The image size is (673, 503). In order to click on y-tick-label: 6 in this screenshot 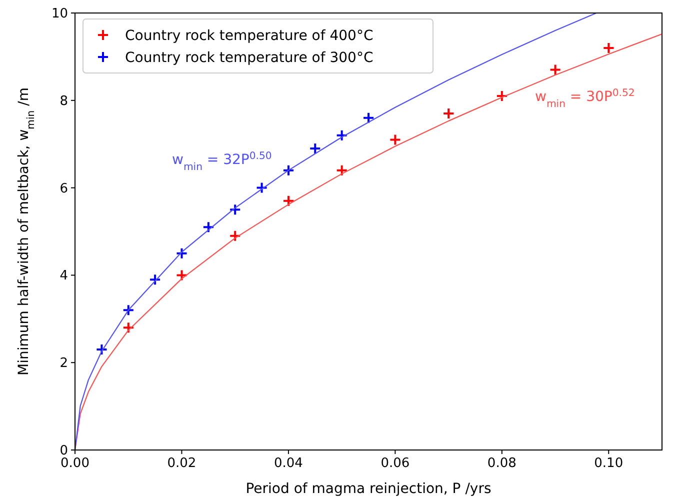, I will do `click(64, 188)`.